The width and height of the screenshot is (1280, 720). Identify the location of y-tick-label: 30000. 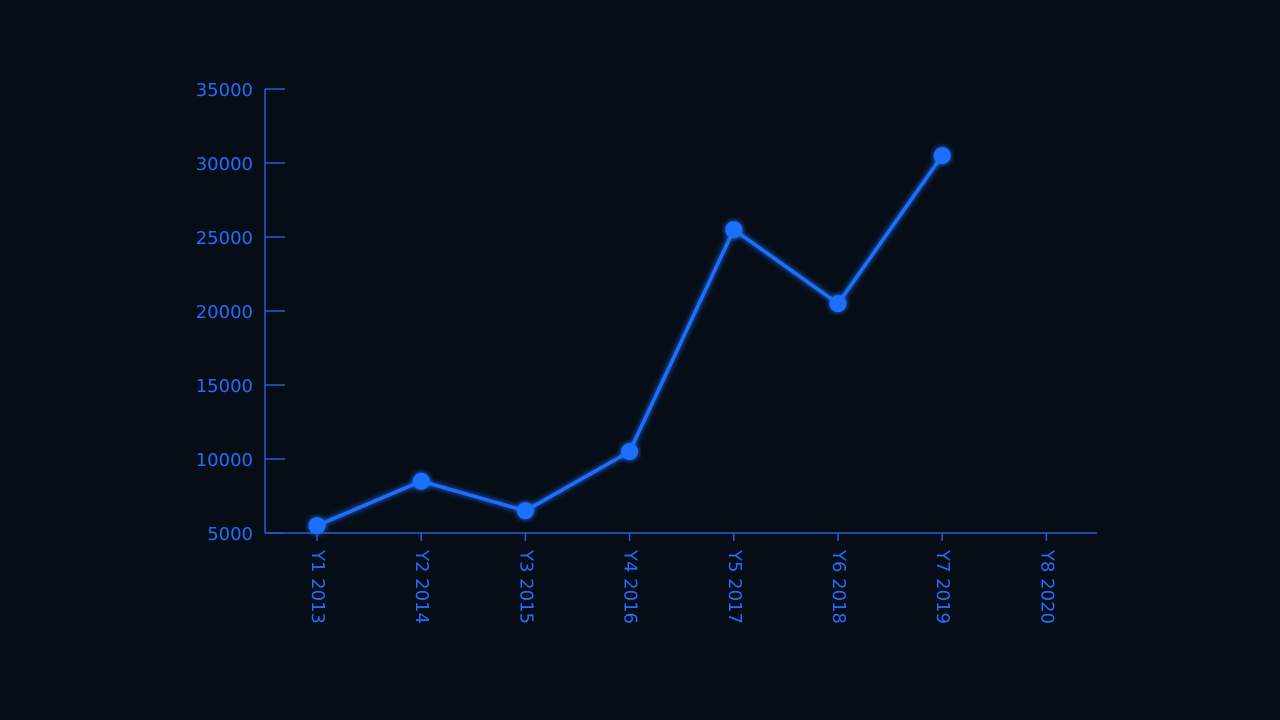
(224, 164).